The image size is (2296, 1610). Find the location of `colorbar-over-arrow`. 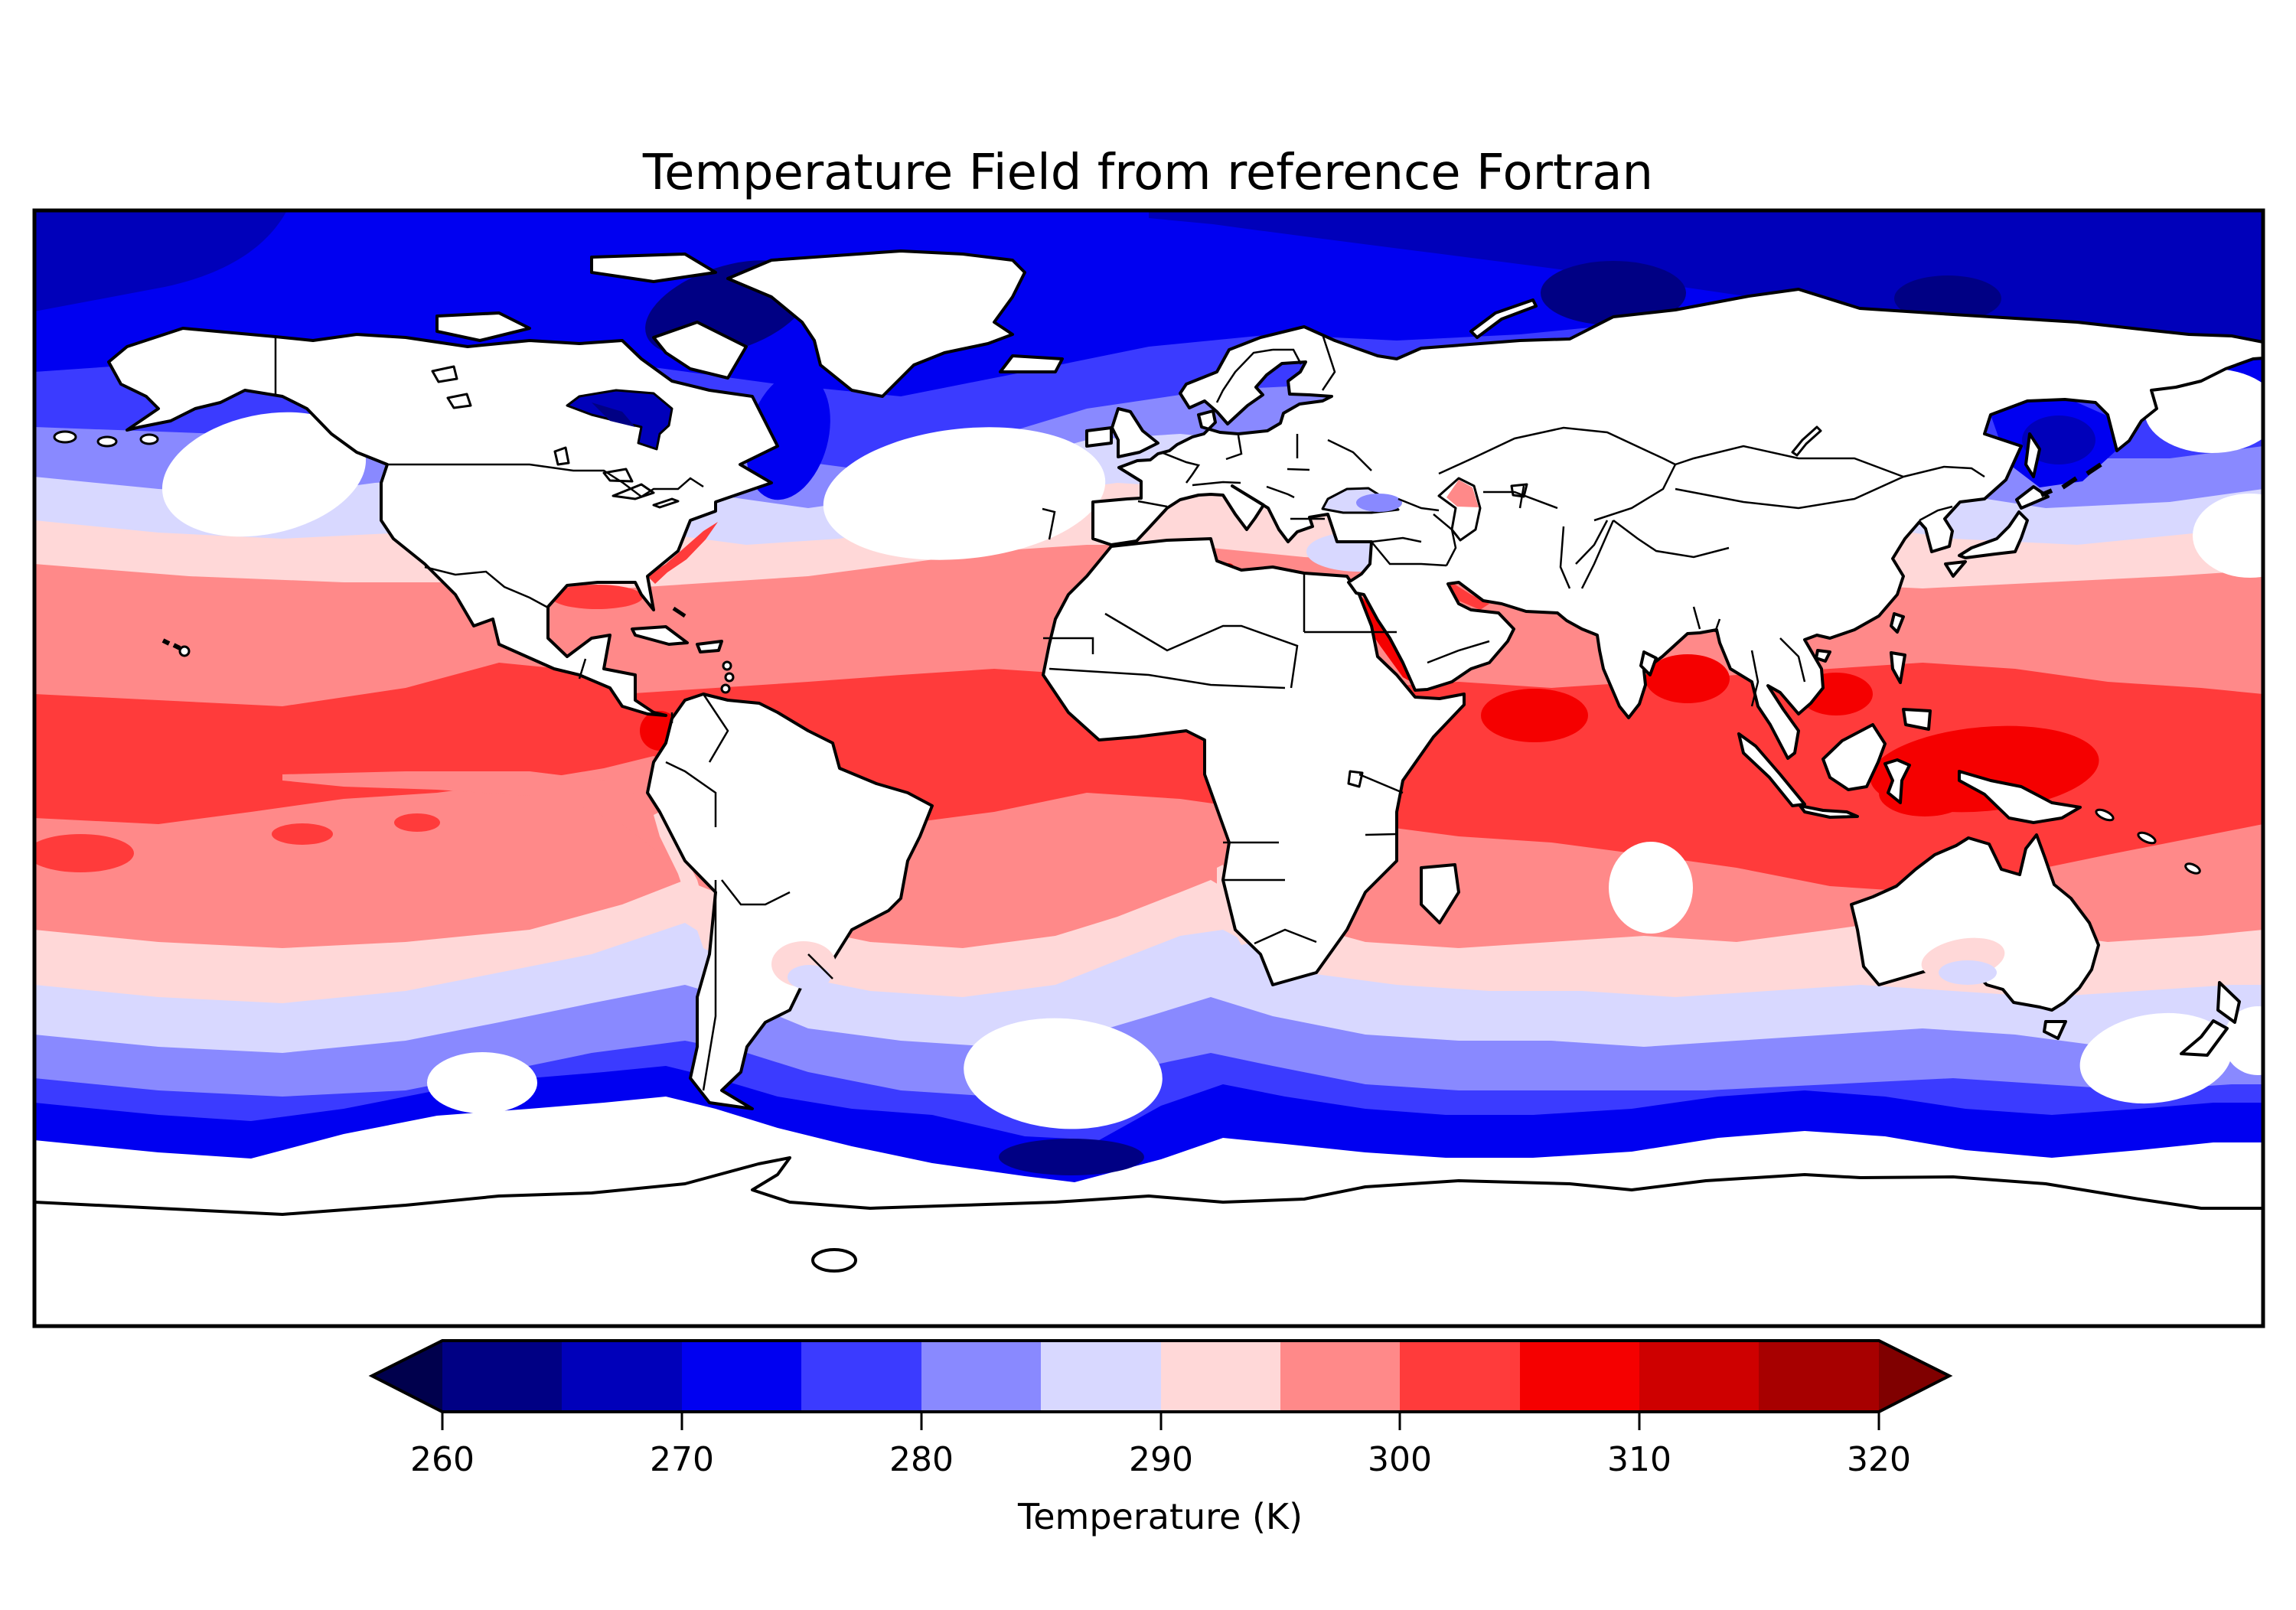

colorbar-over-arrow is located at coordinates (1914, 1376).